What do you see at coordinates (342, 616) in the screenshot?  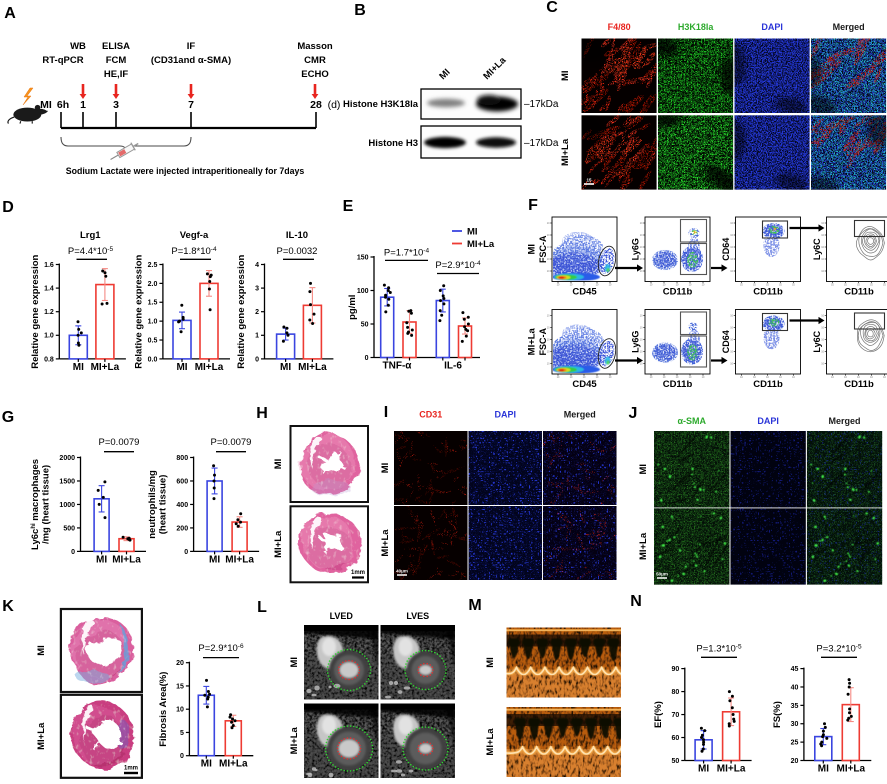 I see `svg-text: LVED` at bounding box center [342, 616].